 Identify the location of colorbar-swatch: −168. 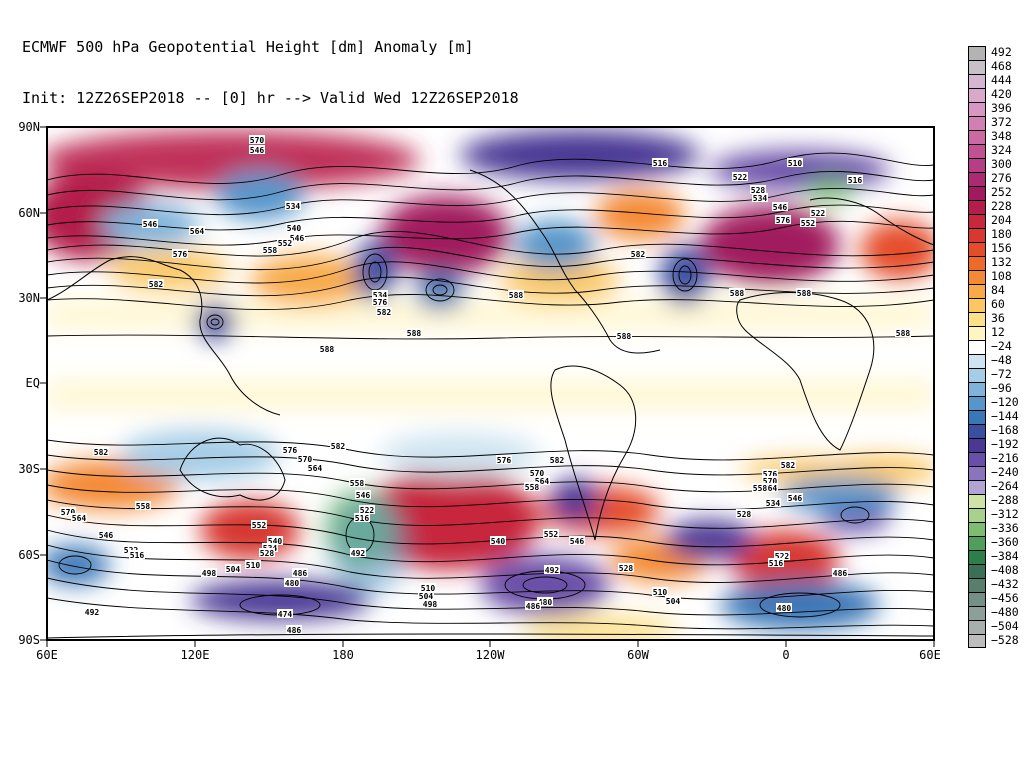
(993, 430).